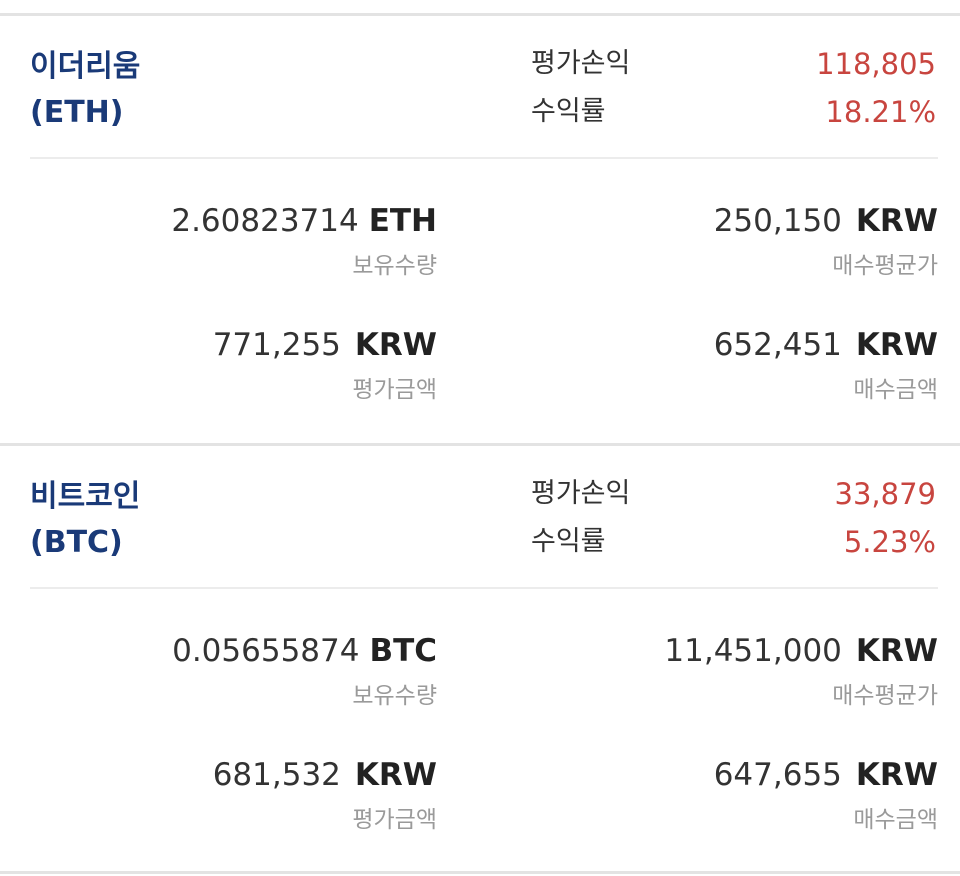 The image size is (960, 876). Describe the element at coordinates (777, 221) in the screenshot. I see `avg-price-amount: 250,150` at that location.